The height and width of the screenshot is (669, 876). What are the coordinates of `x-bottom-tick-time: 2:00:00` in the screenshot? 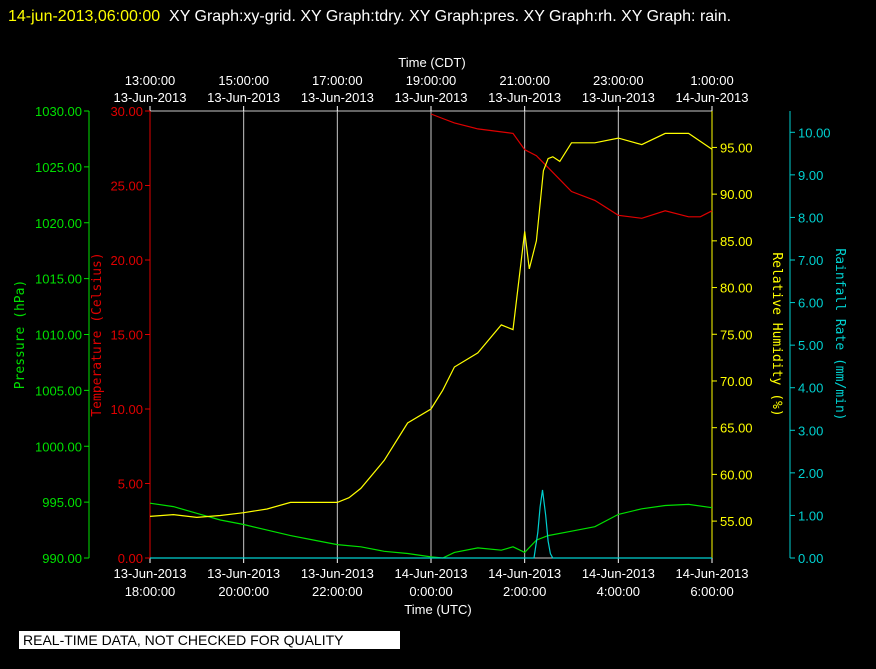 It's located at (524, 591).